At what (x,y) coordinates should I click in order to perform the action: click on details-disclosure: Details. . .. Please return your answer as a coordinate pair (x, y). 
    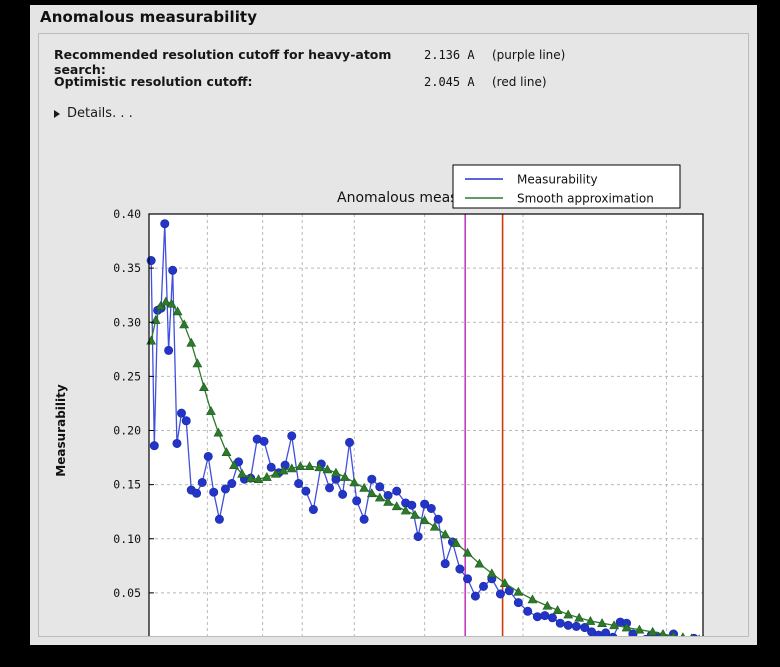
    Looking at the image, I should click on (100, 113).